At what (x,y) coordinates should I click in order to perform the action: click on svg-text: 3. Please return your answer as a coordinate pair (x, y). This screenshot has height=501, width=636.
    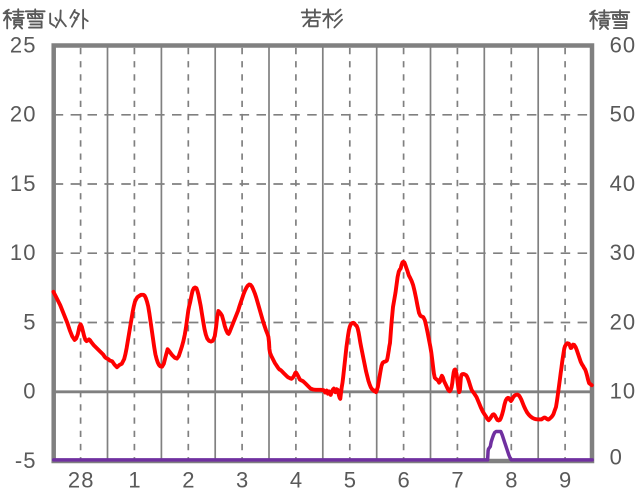
    Looking at the image, I should click on (242, 480).